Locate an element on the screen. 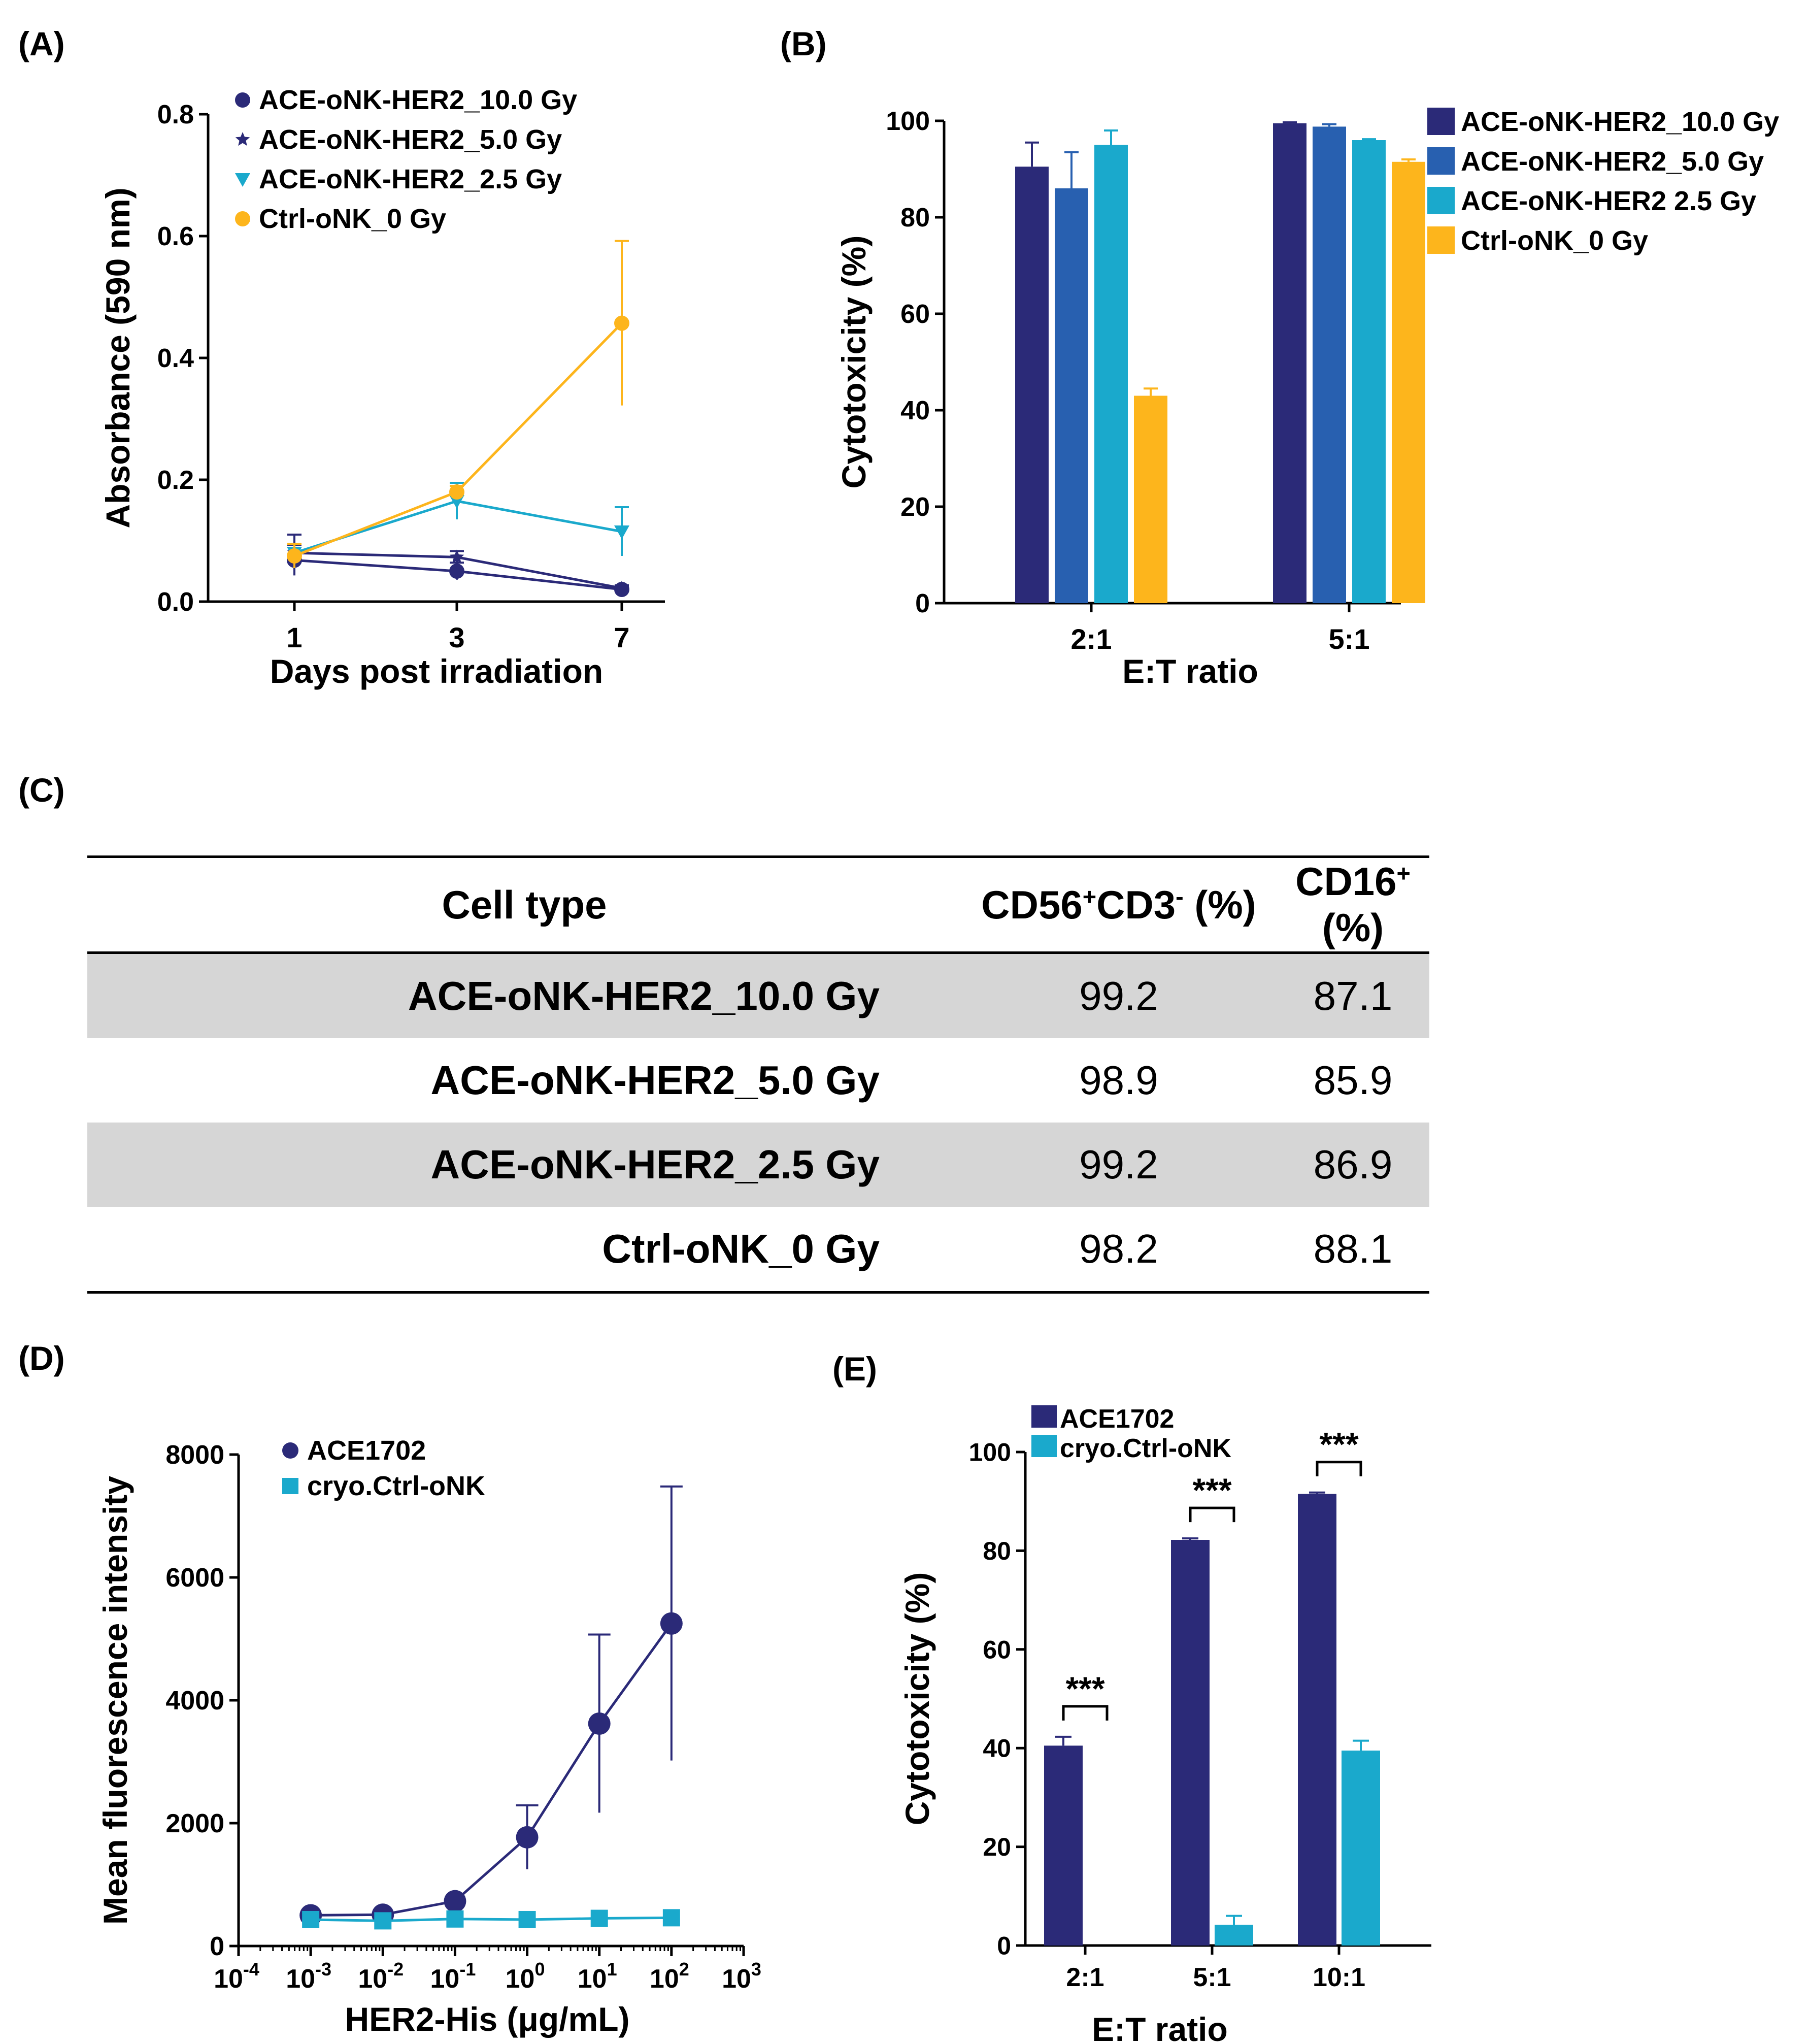 The image size is (1809, 2044). y-tick-label: 60 is located at coordinates (997, 1649).